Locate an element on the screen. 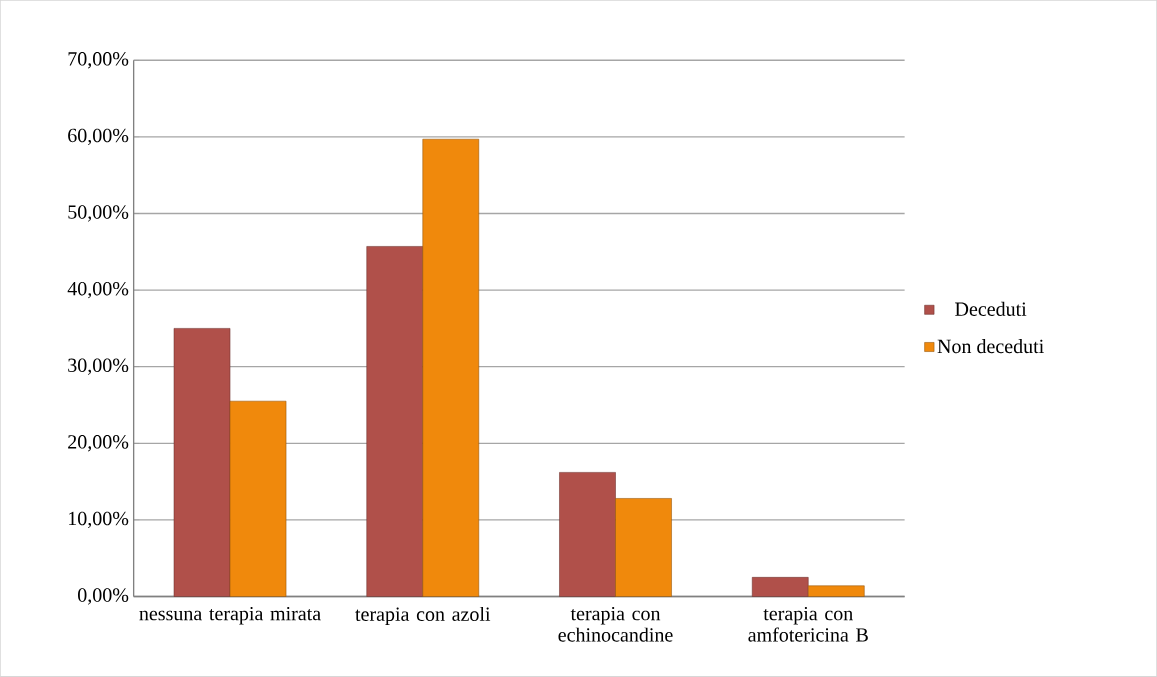  y-tick-label: 30,00% is located at coordinates (98, 366).